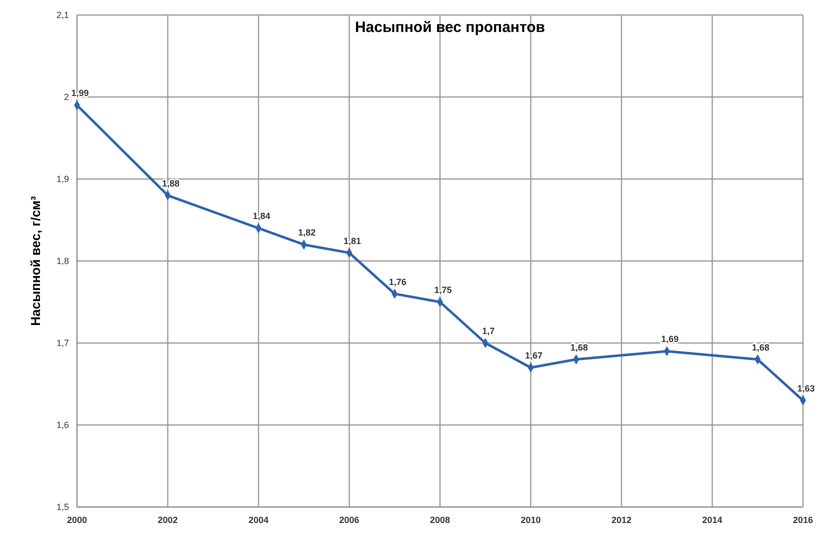 Image resolution: width=831 pixels, height=538 pixels. I want to click on x-tick-label: 2014, so click(712, 520).